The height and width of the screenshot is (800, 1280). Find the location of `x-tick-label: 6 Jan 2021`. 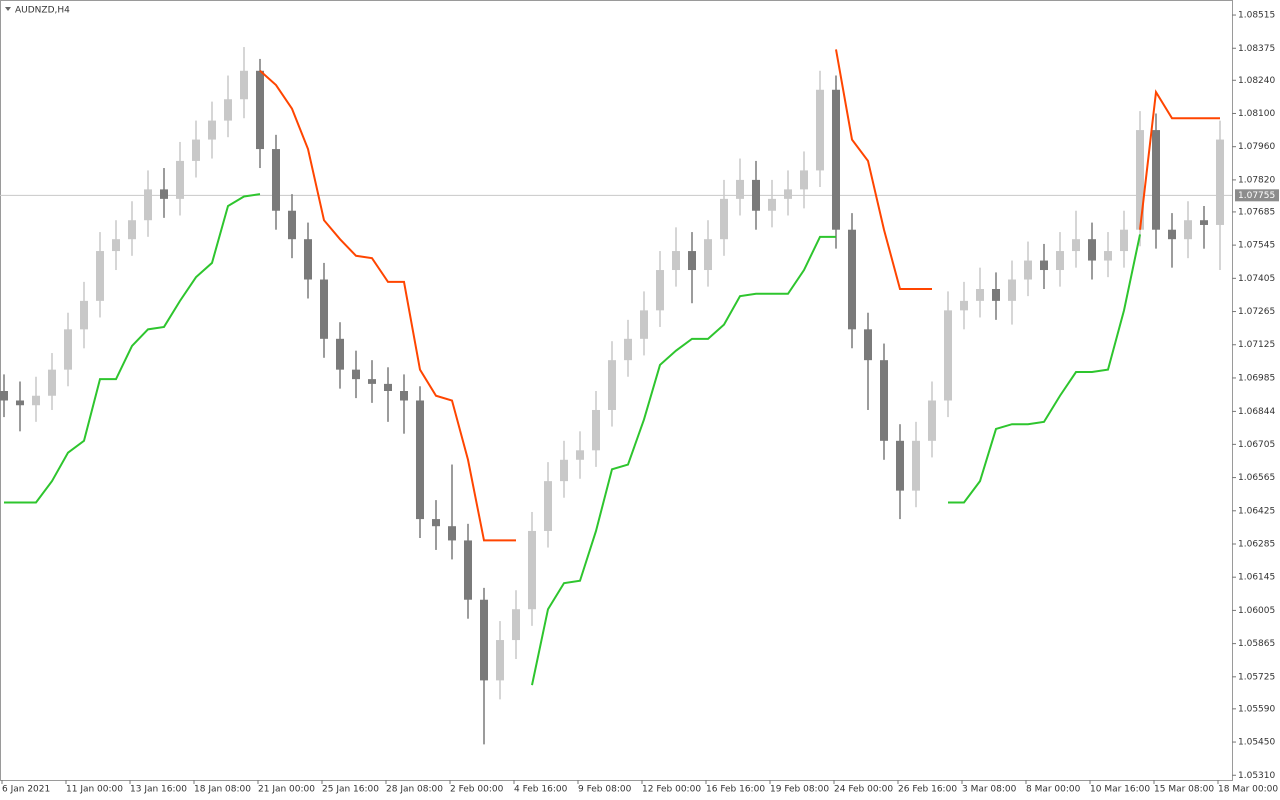

x-tick-label: 6 Jan 2021 is located at coordinates (26, 790).